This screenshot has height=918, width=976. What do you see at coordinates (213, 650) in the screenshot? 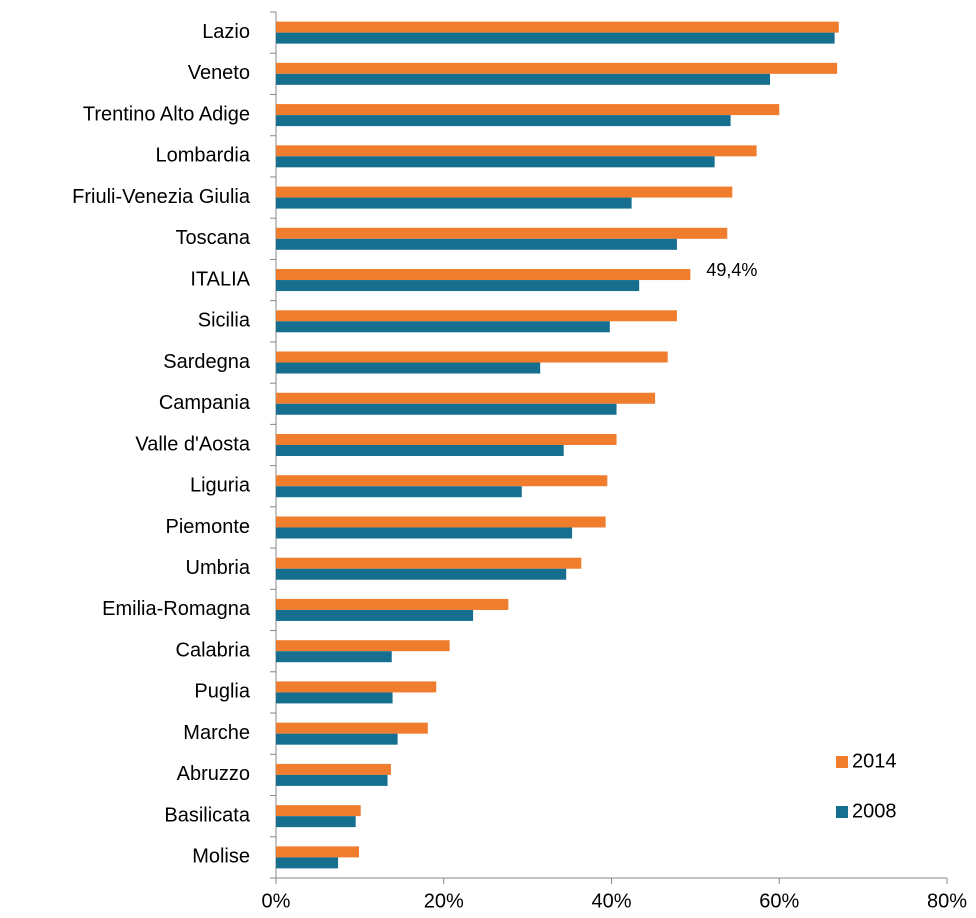
I see `y-tick-label: Calabria` at bounding box center [213, 650].